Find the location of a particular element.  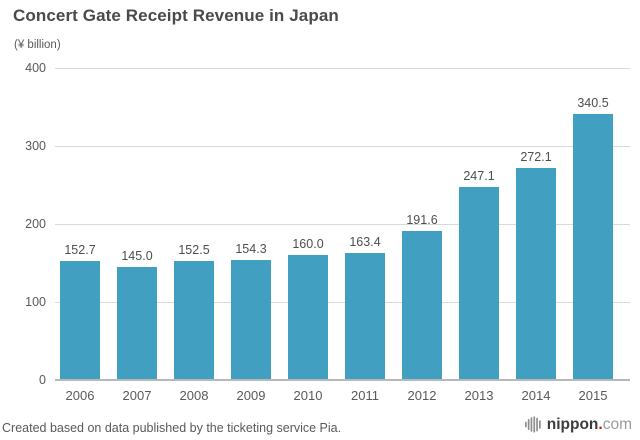

bar-2014 is located at coordinates (536, 273).